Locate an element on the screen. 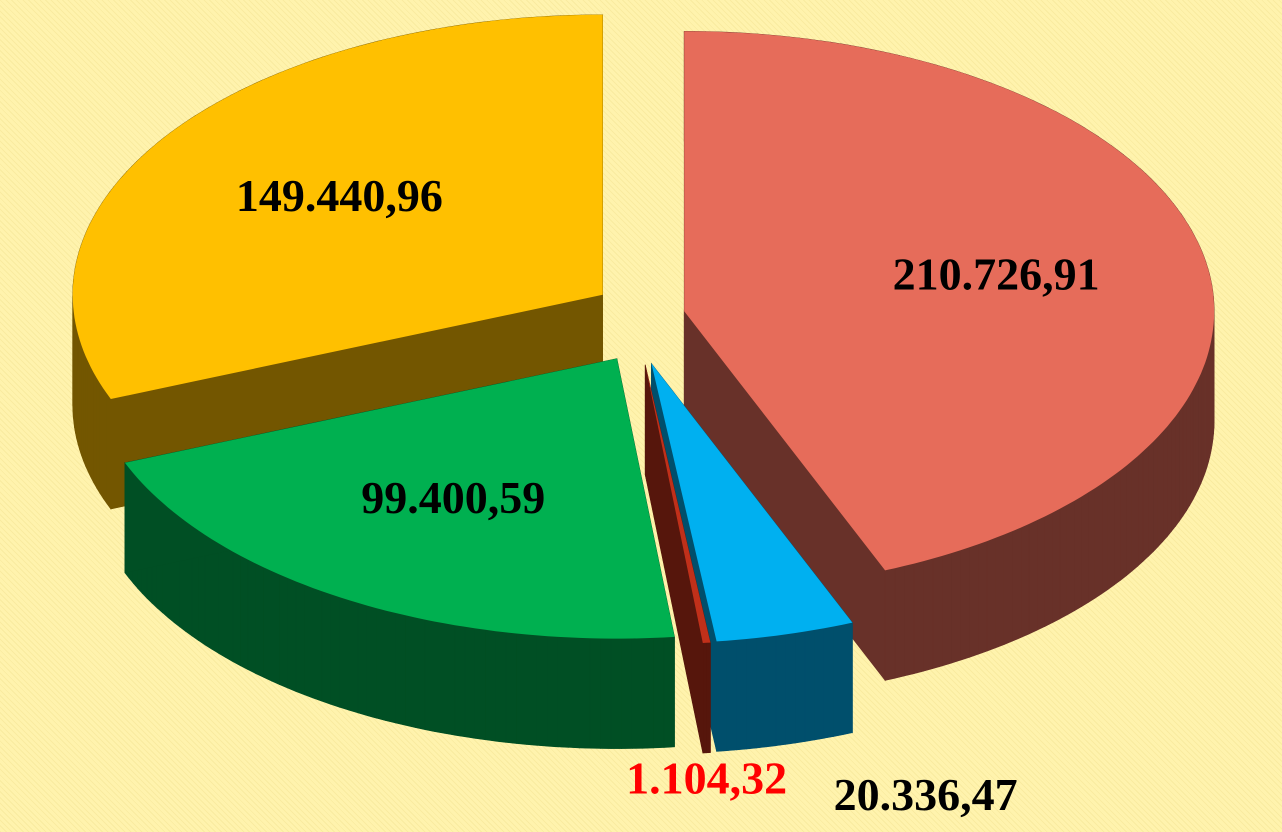 The image size is (1282, 832). data-label: 20.336,47 is located at coordinates (926, 794).